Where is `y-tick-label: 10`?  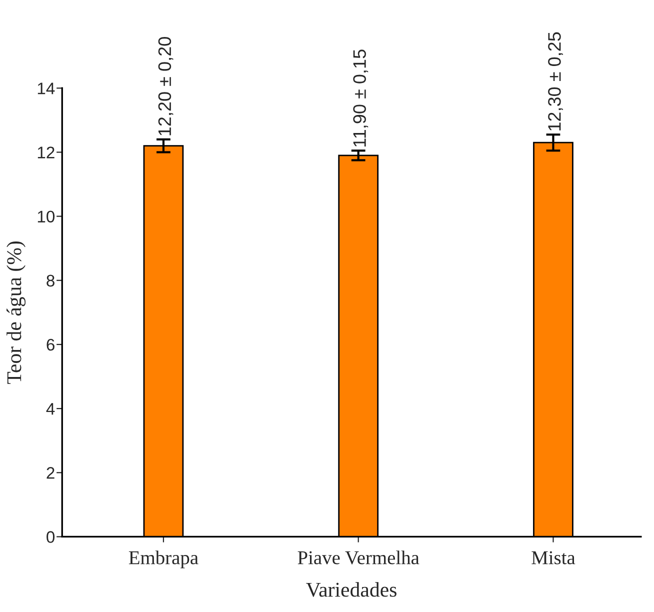
y-tick-label: 10 is located at coordinates (46, 216).